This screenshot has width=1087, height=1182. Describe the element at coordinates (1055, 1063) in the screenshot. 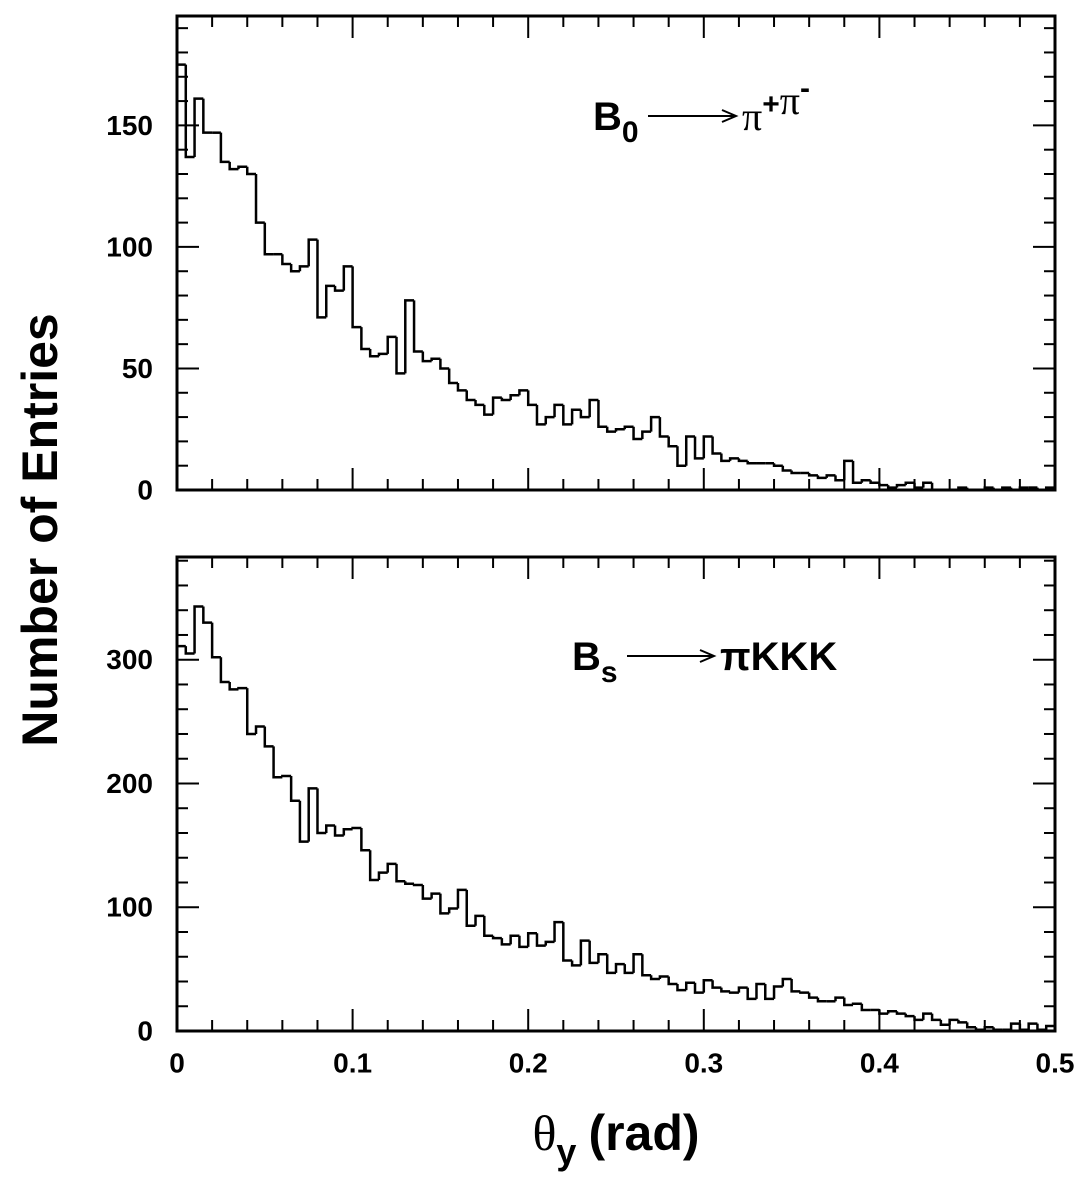

I see `x-tick-label: 0.5` at that location.